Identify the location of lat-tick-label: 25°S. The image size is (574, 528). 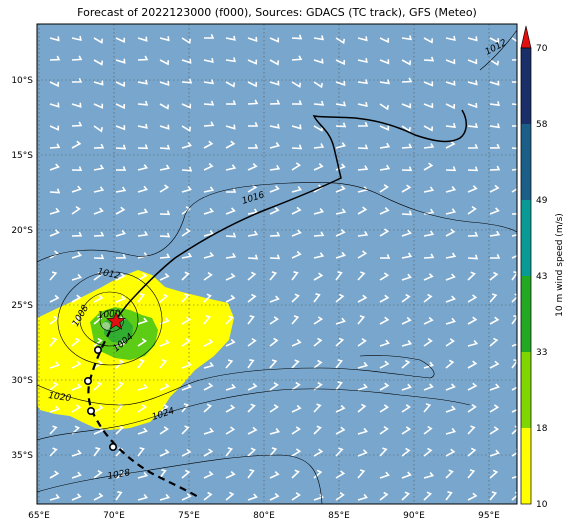
(22, 306).